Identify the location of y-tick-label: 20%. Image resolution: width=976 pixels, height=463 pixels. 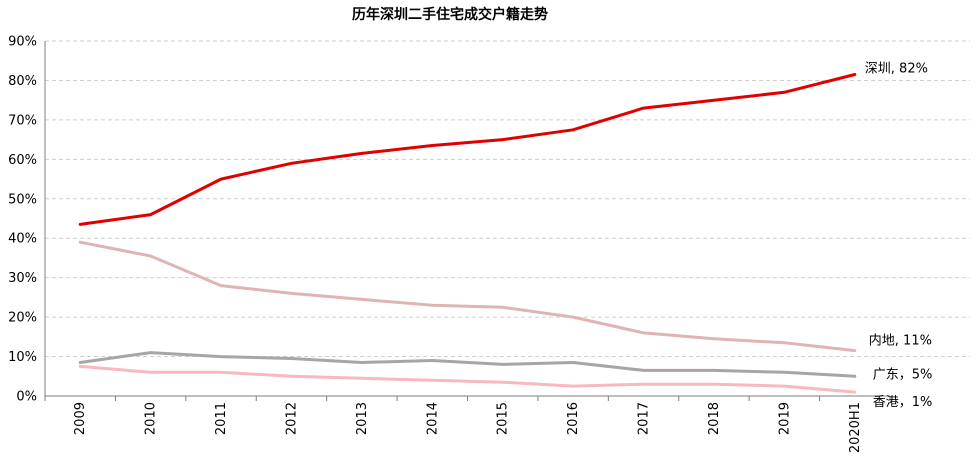
(22, 318).